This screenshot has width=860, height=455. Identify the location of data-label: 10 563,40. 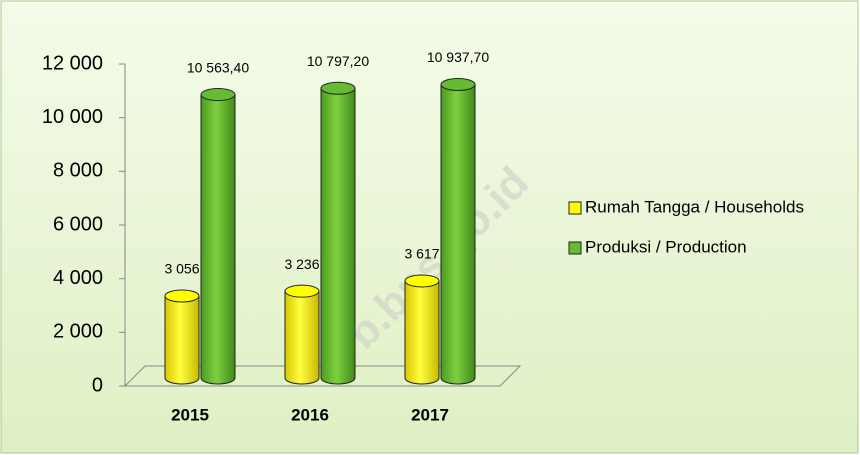
(218, 67).